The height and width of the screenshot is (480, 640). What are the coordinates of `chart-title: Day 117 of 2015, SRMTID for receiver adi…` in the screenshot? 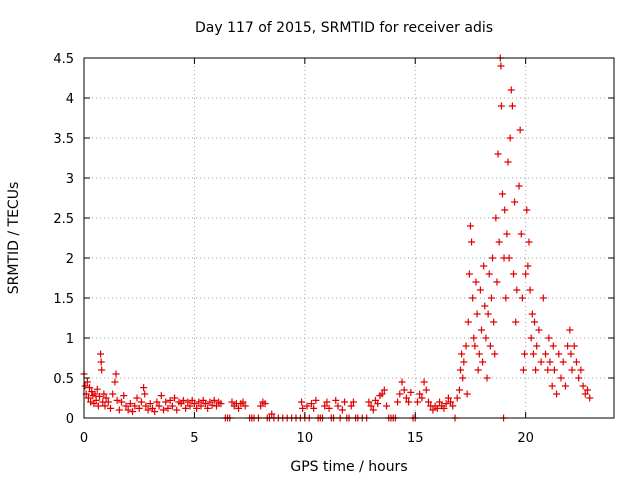 It's located at (344, 28).